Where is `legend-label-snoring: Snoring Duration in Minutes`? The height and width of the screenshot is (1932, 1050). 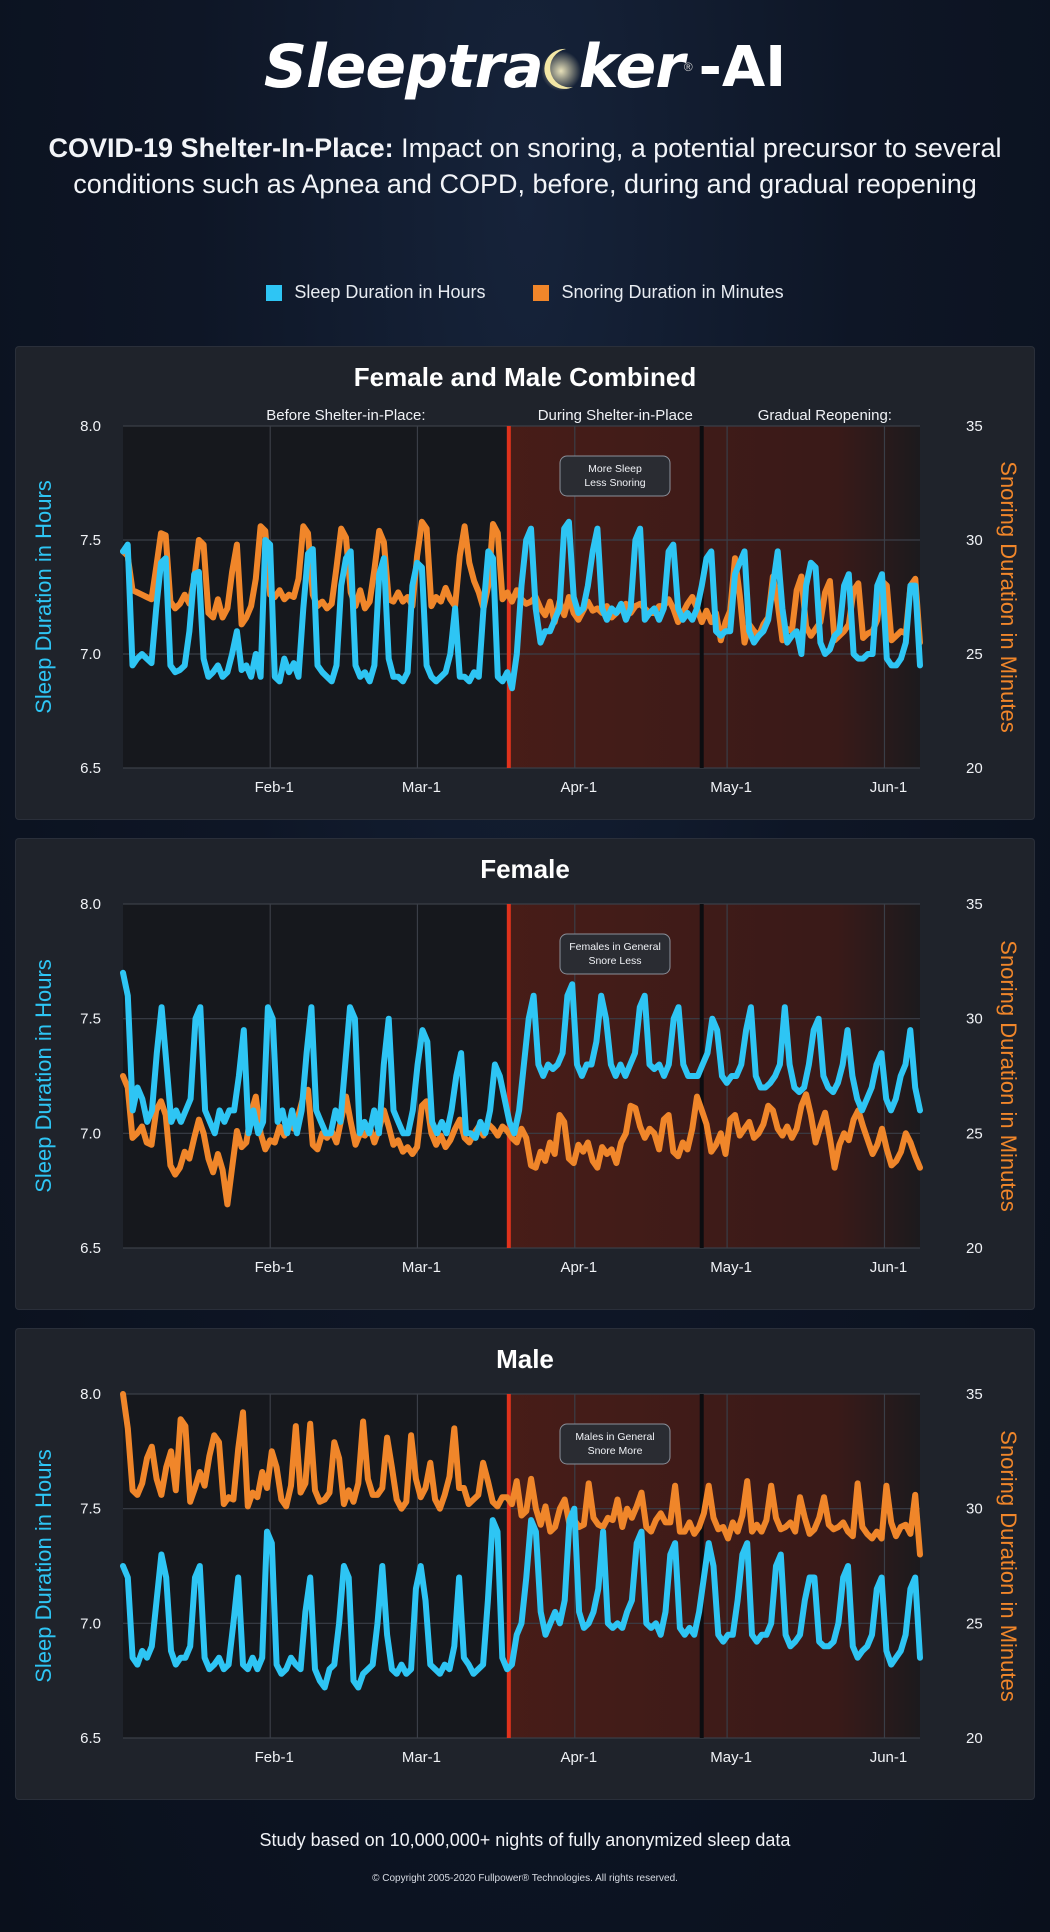
legend-label-snoring: Snoring Duration in Minutes is located at coordinates (672, 292).